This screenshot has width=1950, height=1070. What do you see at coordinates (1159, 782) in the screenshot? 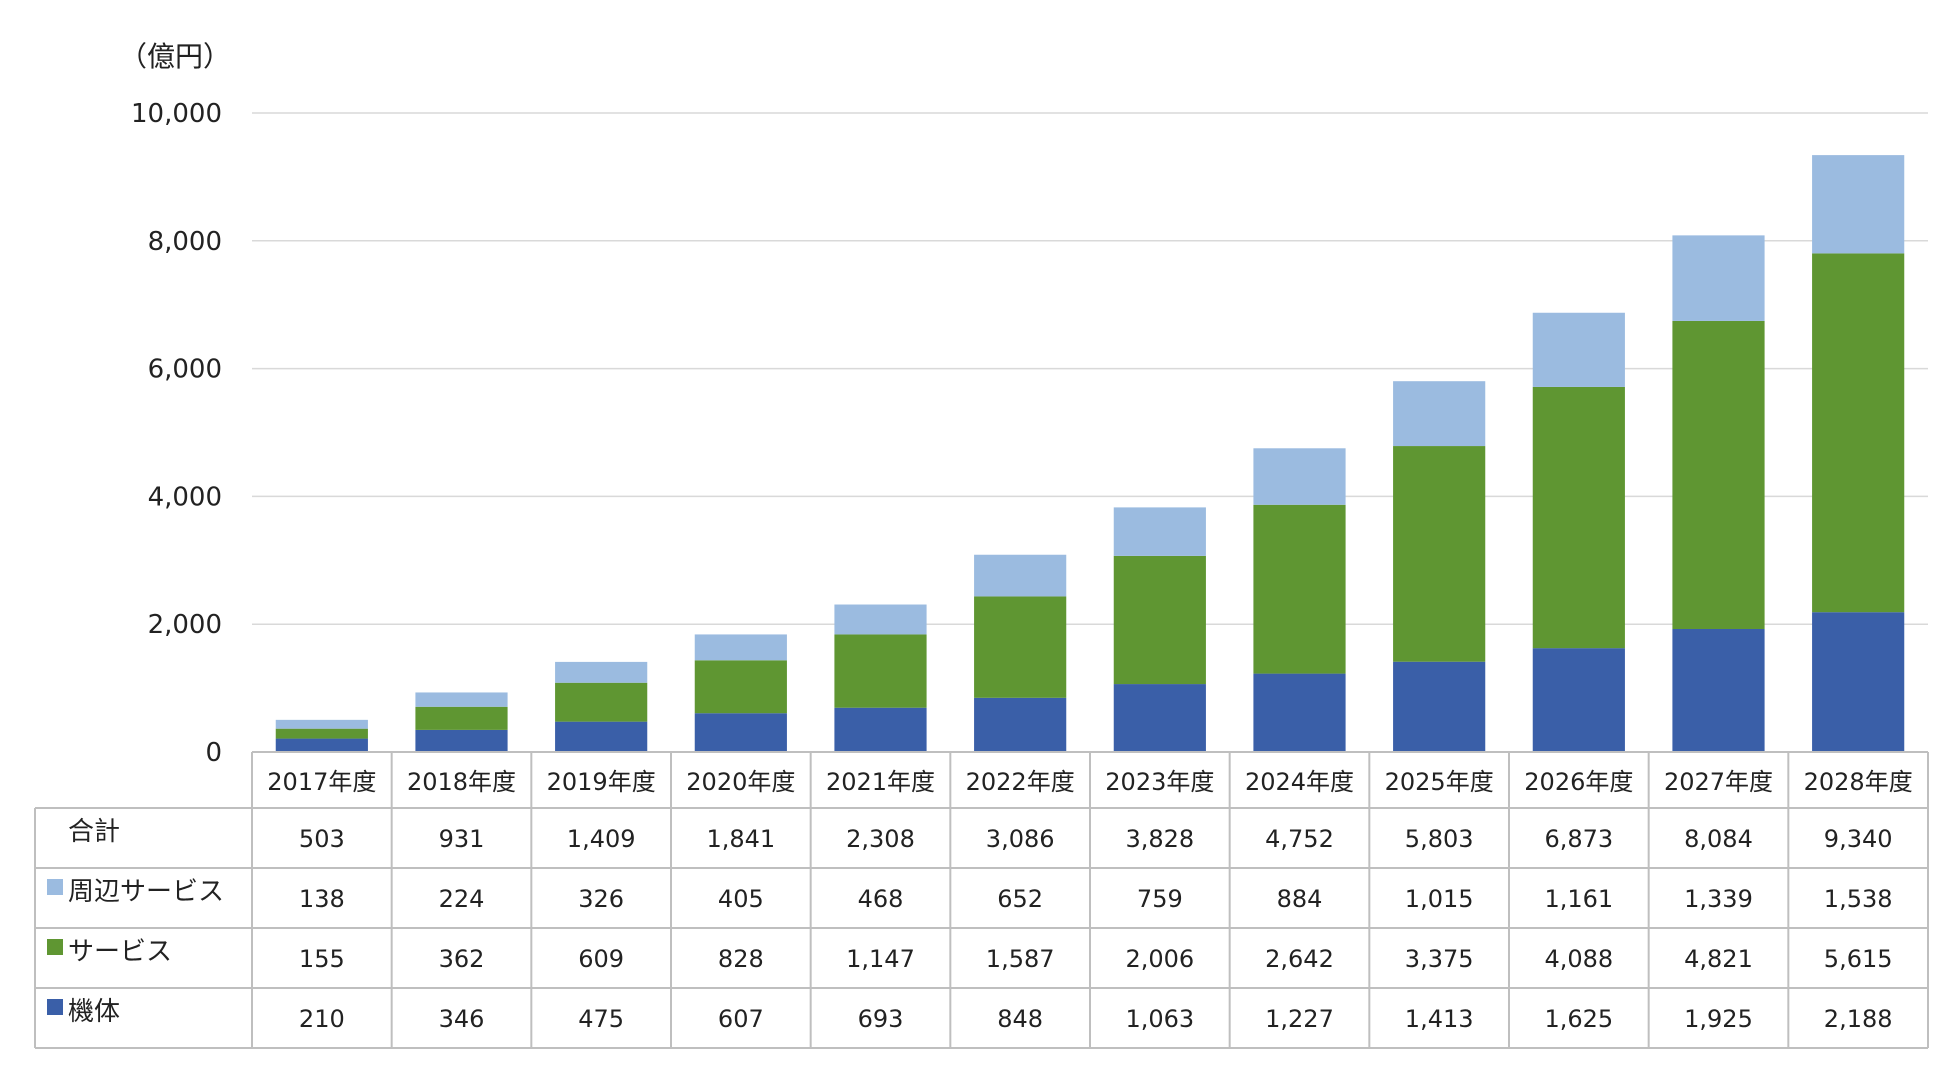
I see `category-label: 2023年度` at bounding box center [1159, 782].